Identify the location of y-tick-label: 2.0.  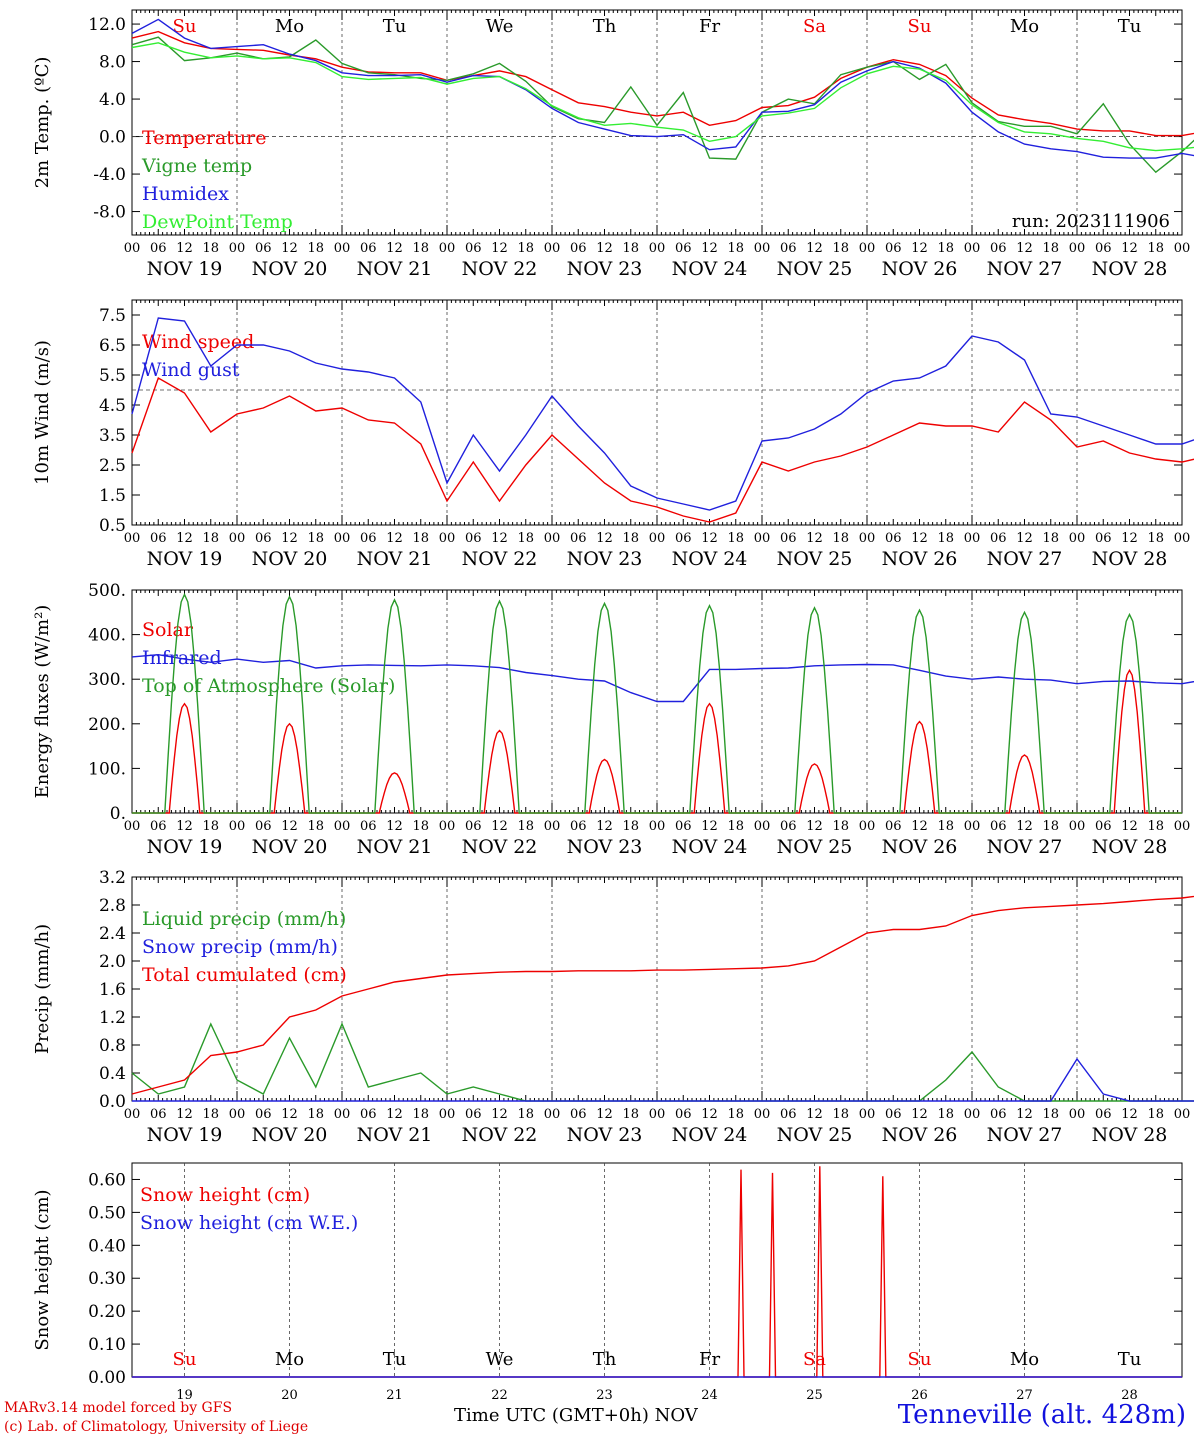
(112, 962).